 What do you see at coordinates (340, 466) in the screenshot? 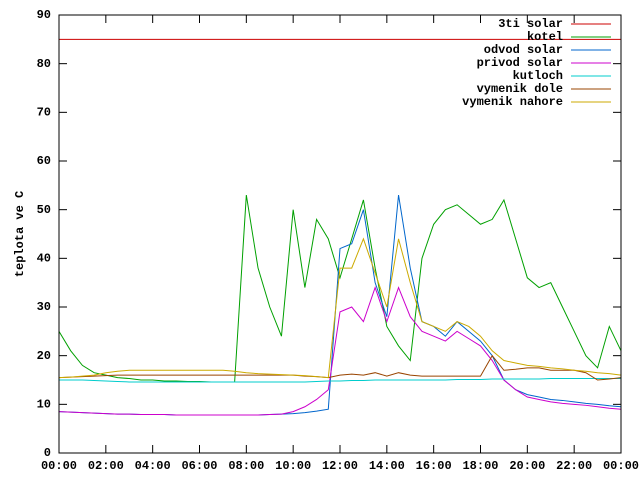
I see `x-tick-label: 12:00` at bounding box center [340, 466].